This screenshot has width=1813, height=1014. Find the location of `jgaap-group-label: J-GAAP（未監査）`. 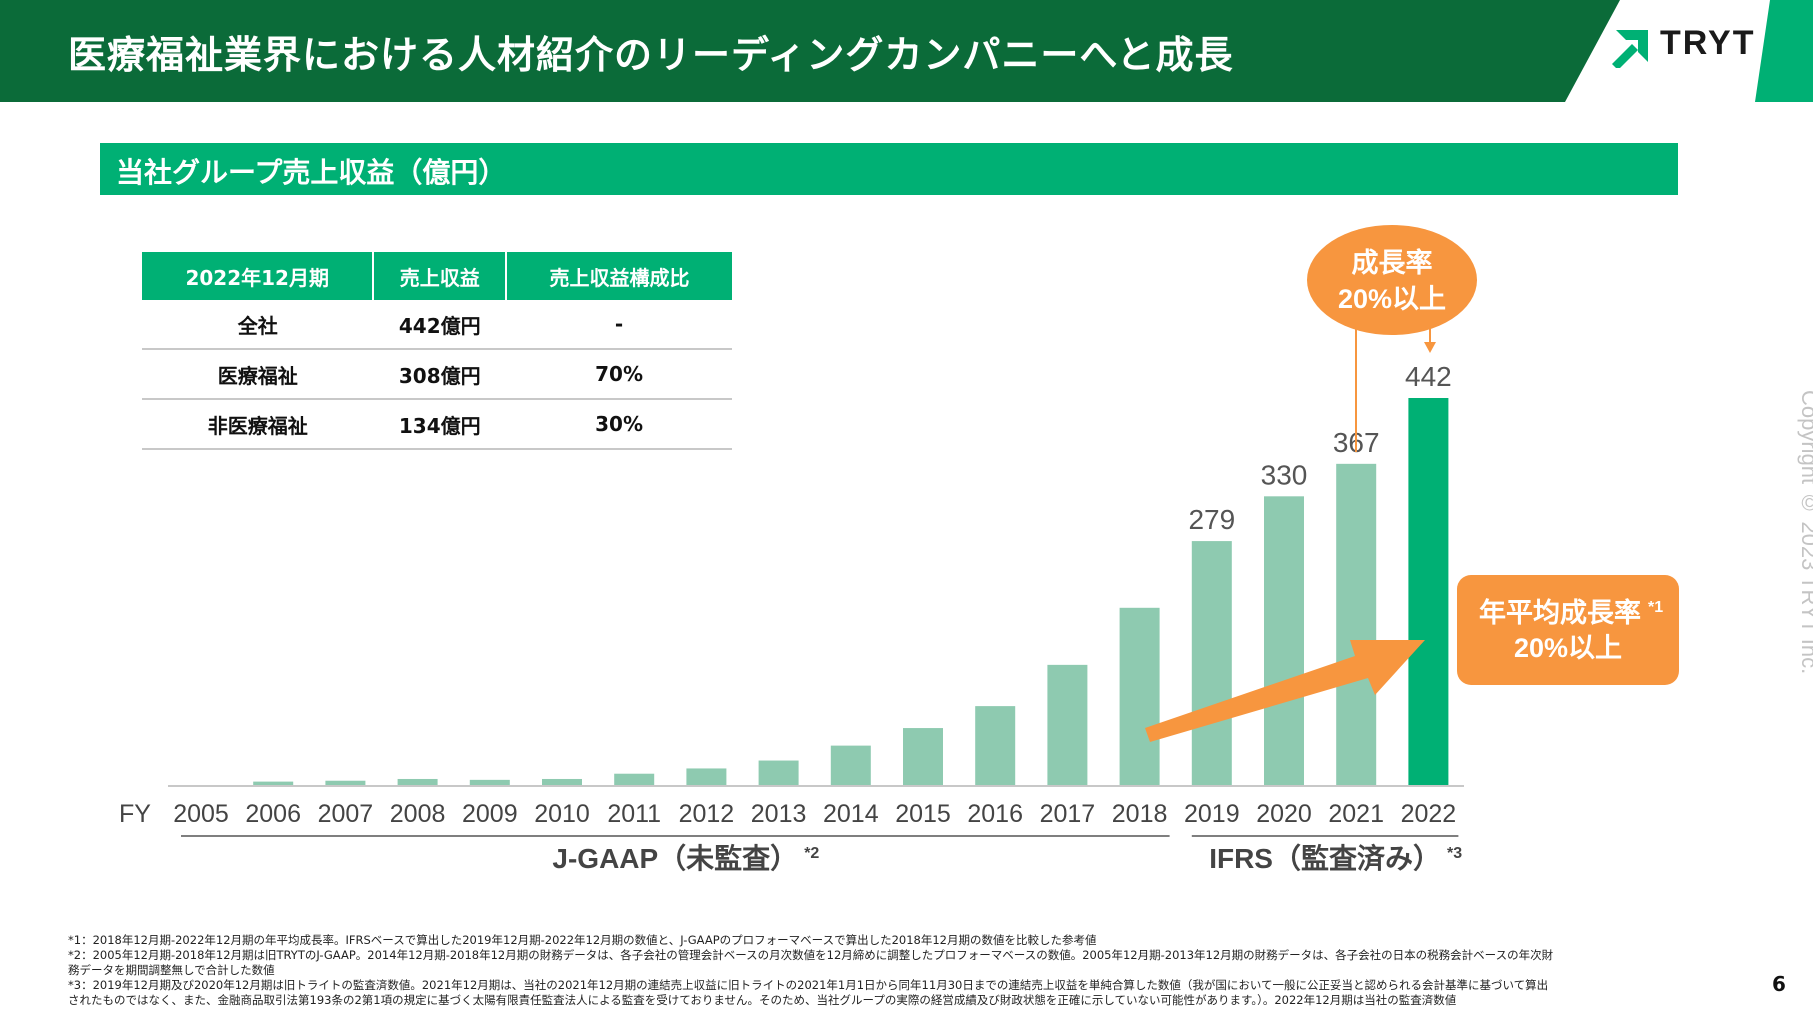

jgaap-group-label: J-GAAP（未監査） is located at coordinates (675, 858).